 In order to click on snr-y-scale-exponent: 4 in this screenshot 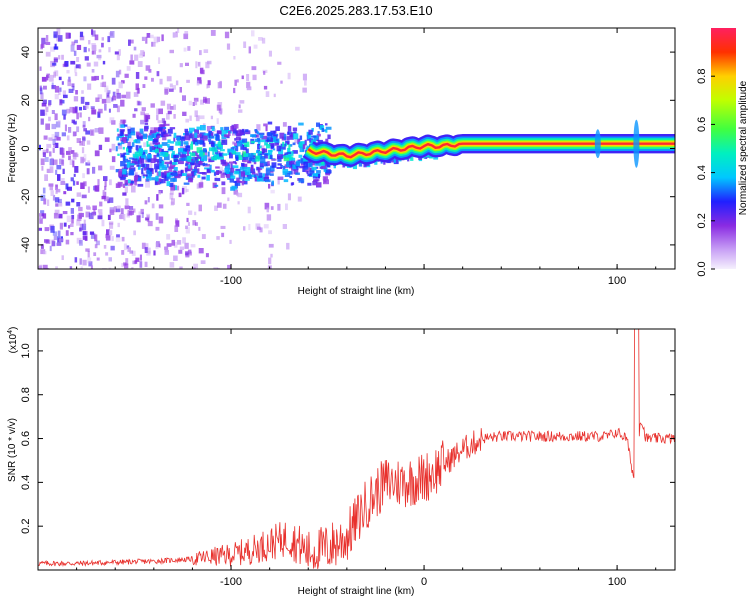, I will do `click(10, 332)`.